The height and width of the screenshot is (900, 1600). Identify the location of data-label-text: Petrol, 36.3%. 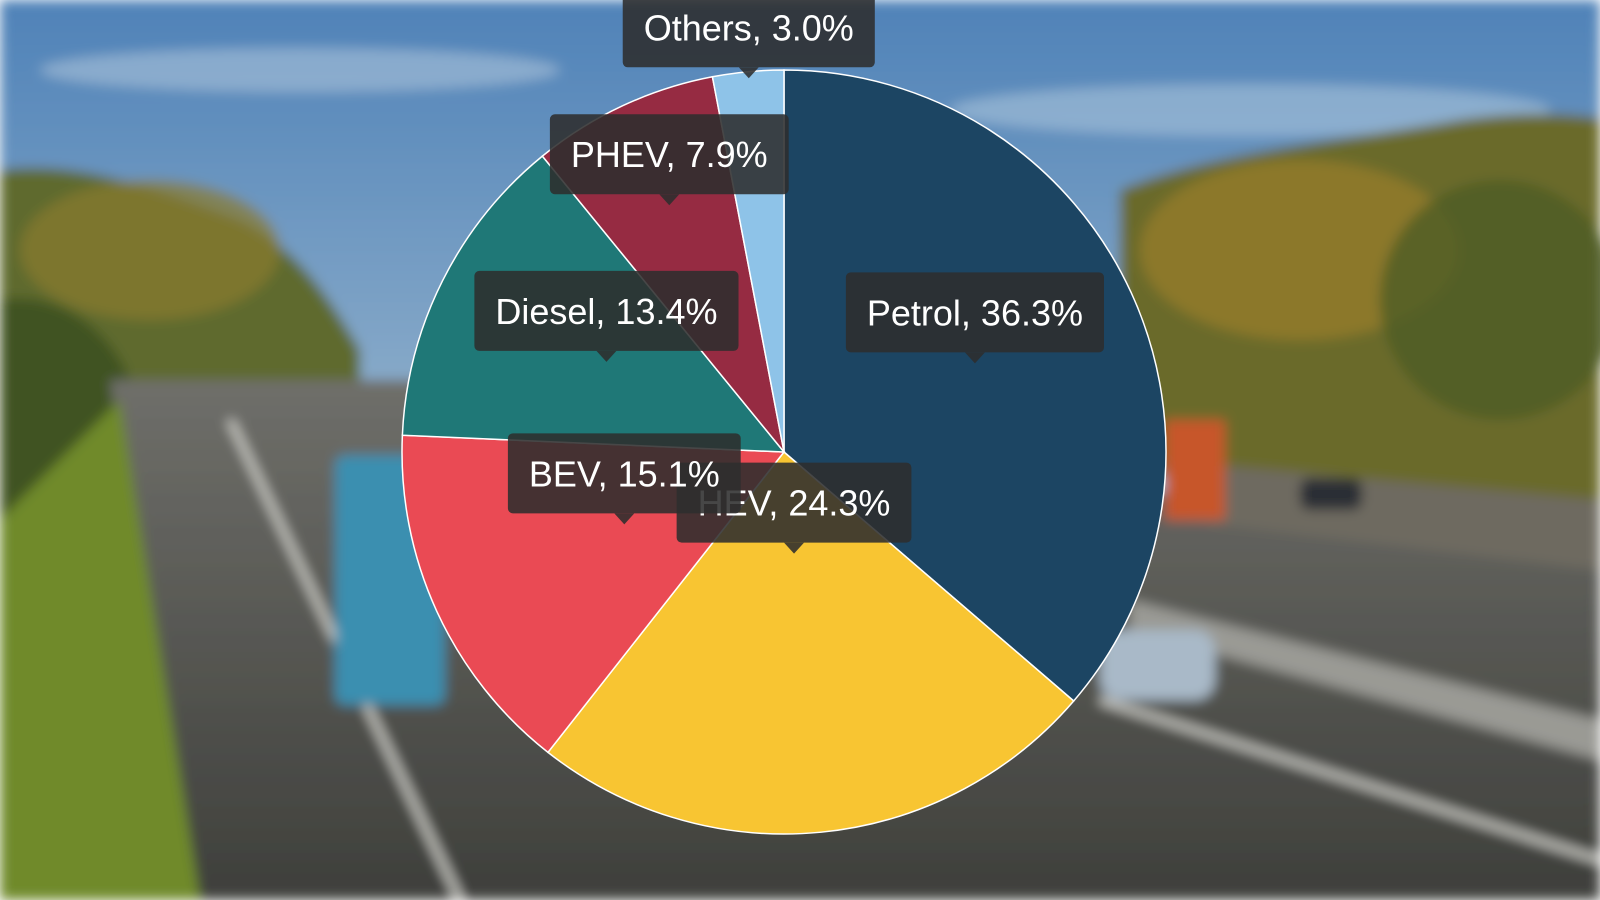
(975, 312).